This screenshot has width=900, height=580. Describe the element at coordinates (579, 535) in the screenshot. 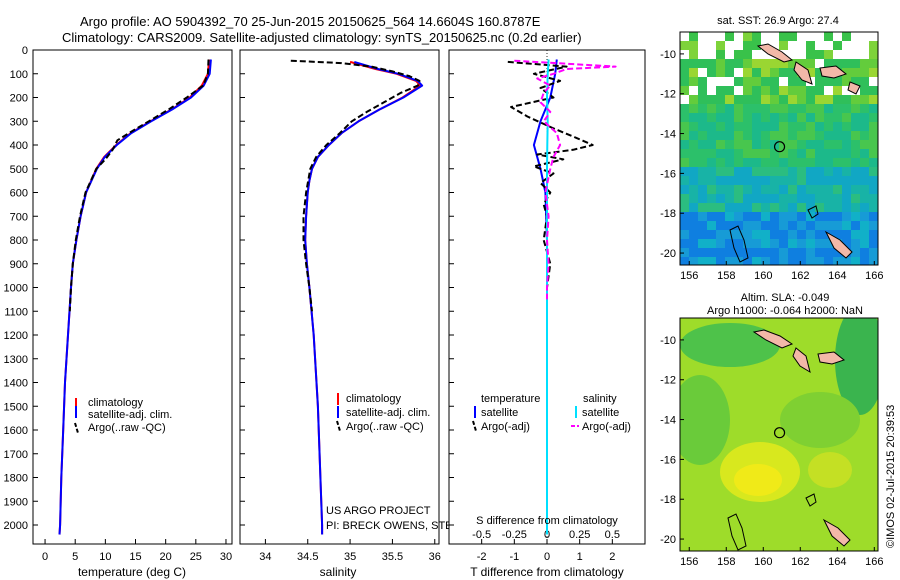

I see `s-tick-label: 0.25` at that location.